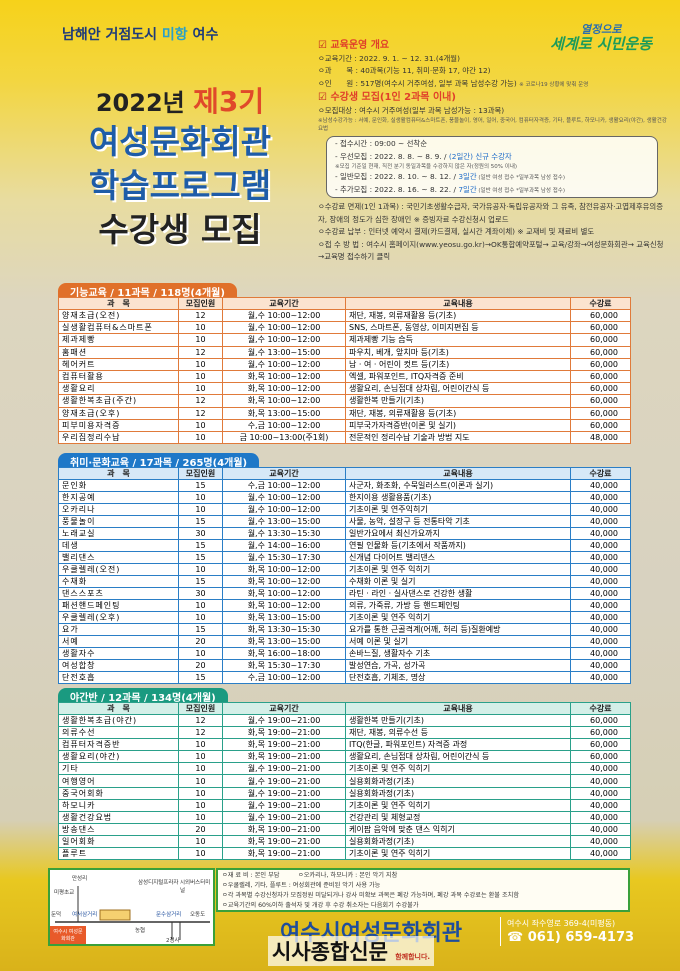 The image size is (680, 971). I want to click on table-cell: 단전호흡, so click(118, 677).